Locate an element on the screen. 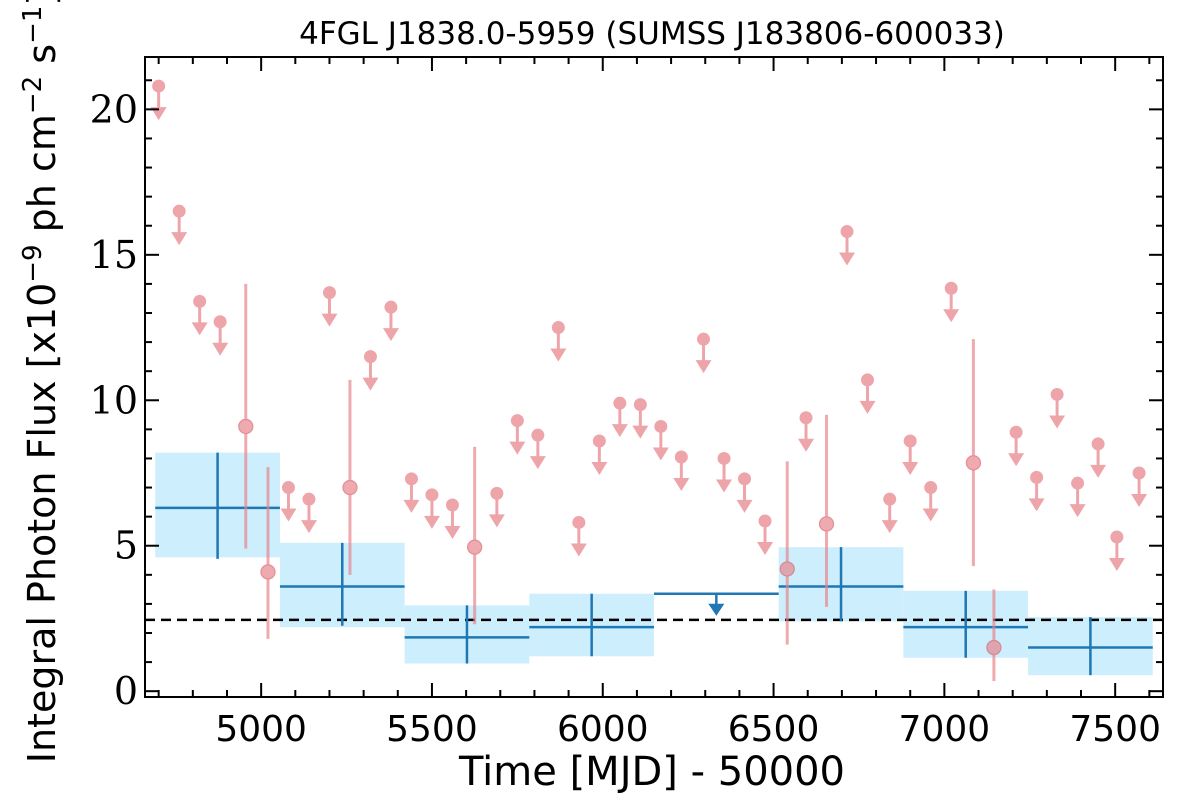  y-tick-label: 20 is located at coordinates (114, 109).